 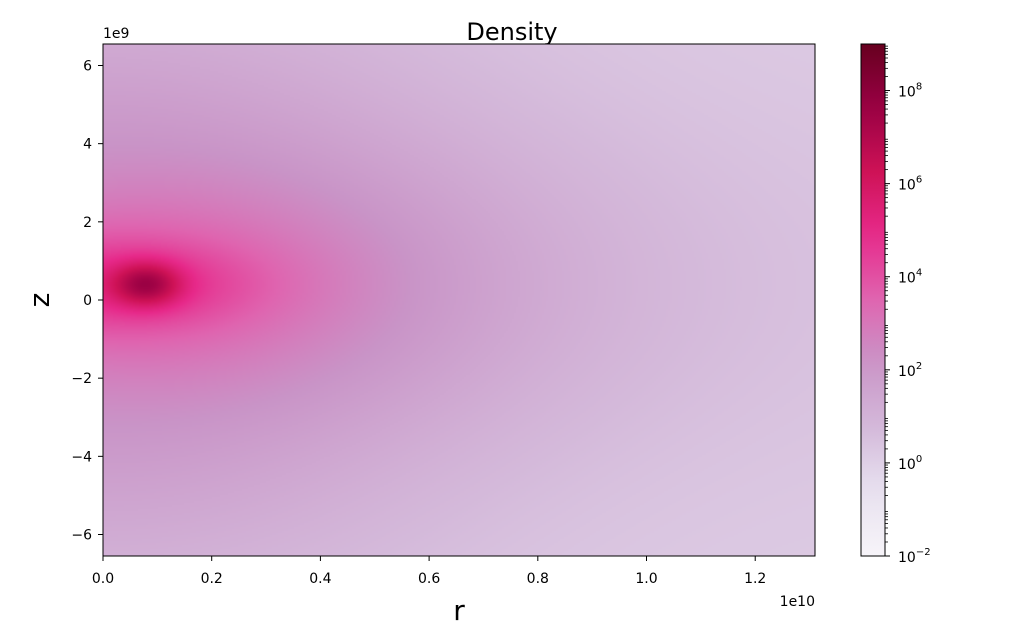 I want to click on colorbar: 10⁻² 10⁰ 10² 10⁴ 10⁶ 10⁸, so click(x=895, y=304).